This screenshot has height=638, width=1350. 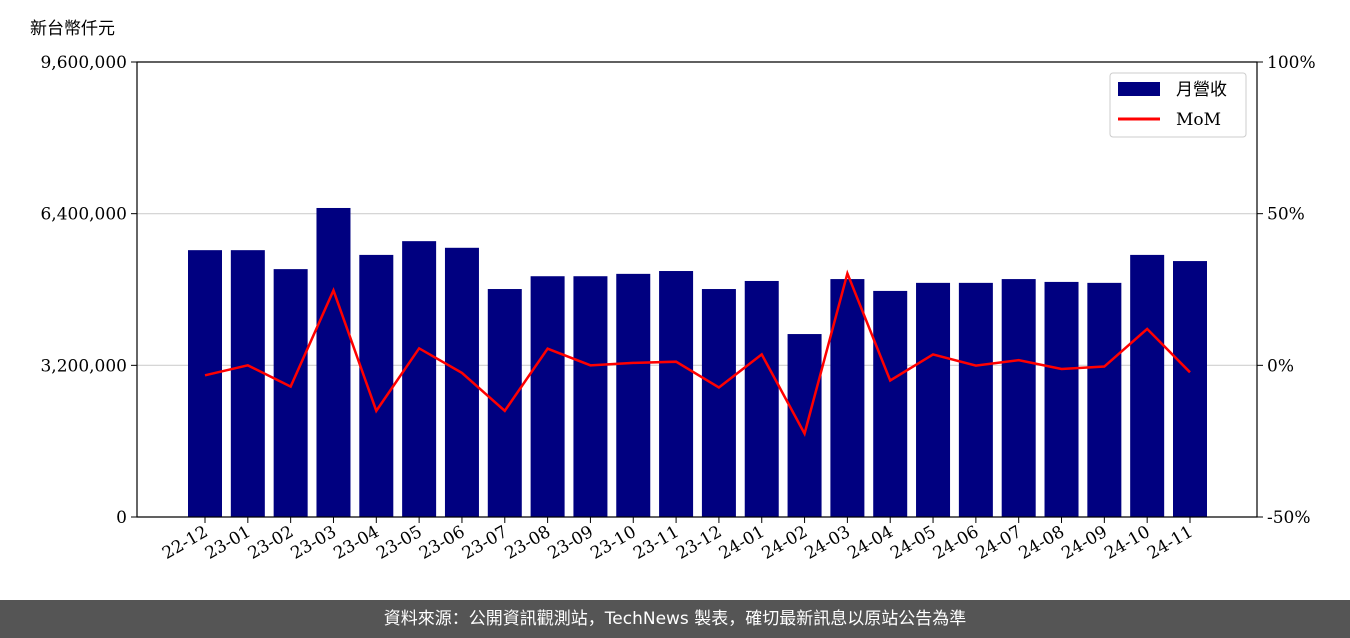 I want to click on x-tick-label: 23-01, so click(x=228, y=543).